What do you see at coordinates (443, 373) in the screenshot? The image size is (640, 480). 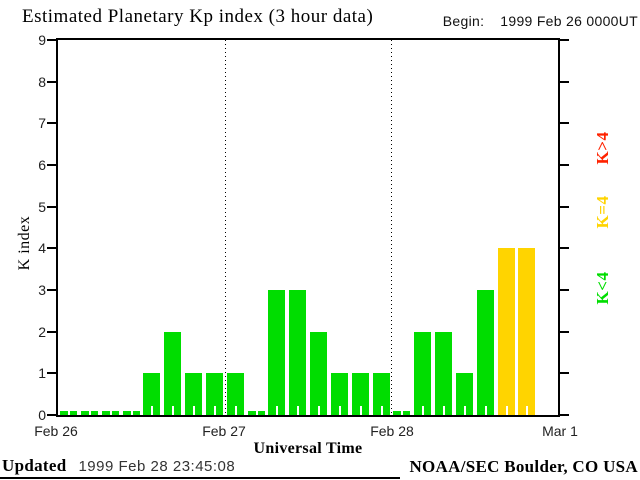 I see `kp-bar-feb28-6ut` at bounding box center [443, 373].